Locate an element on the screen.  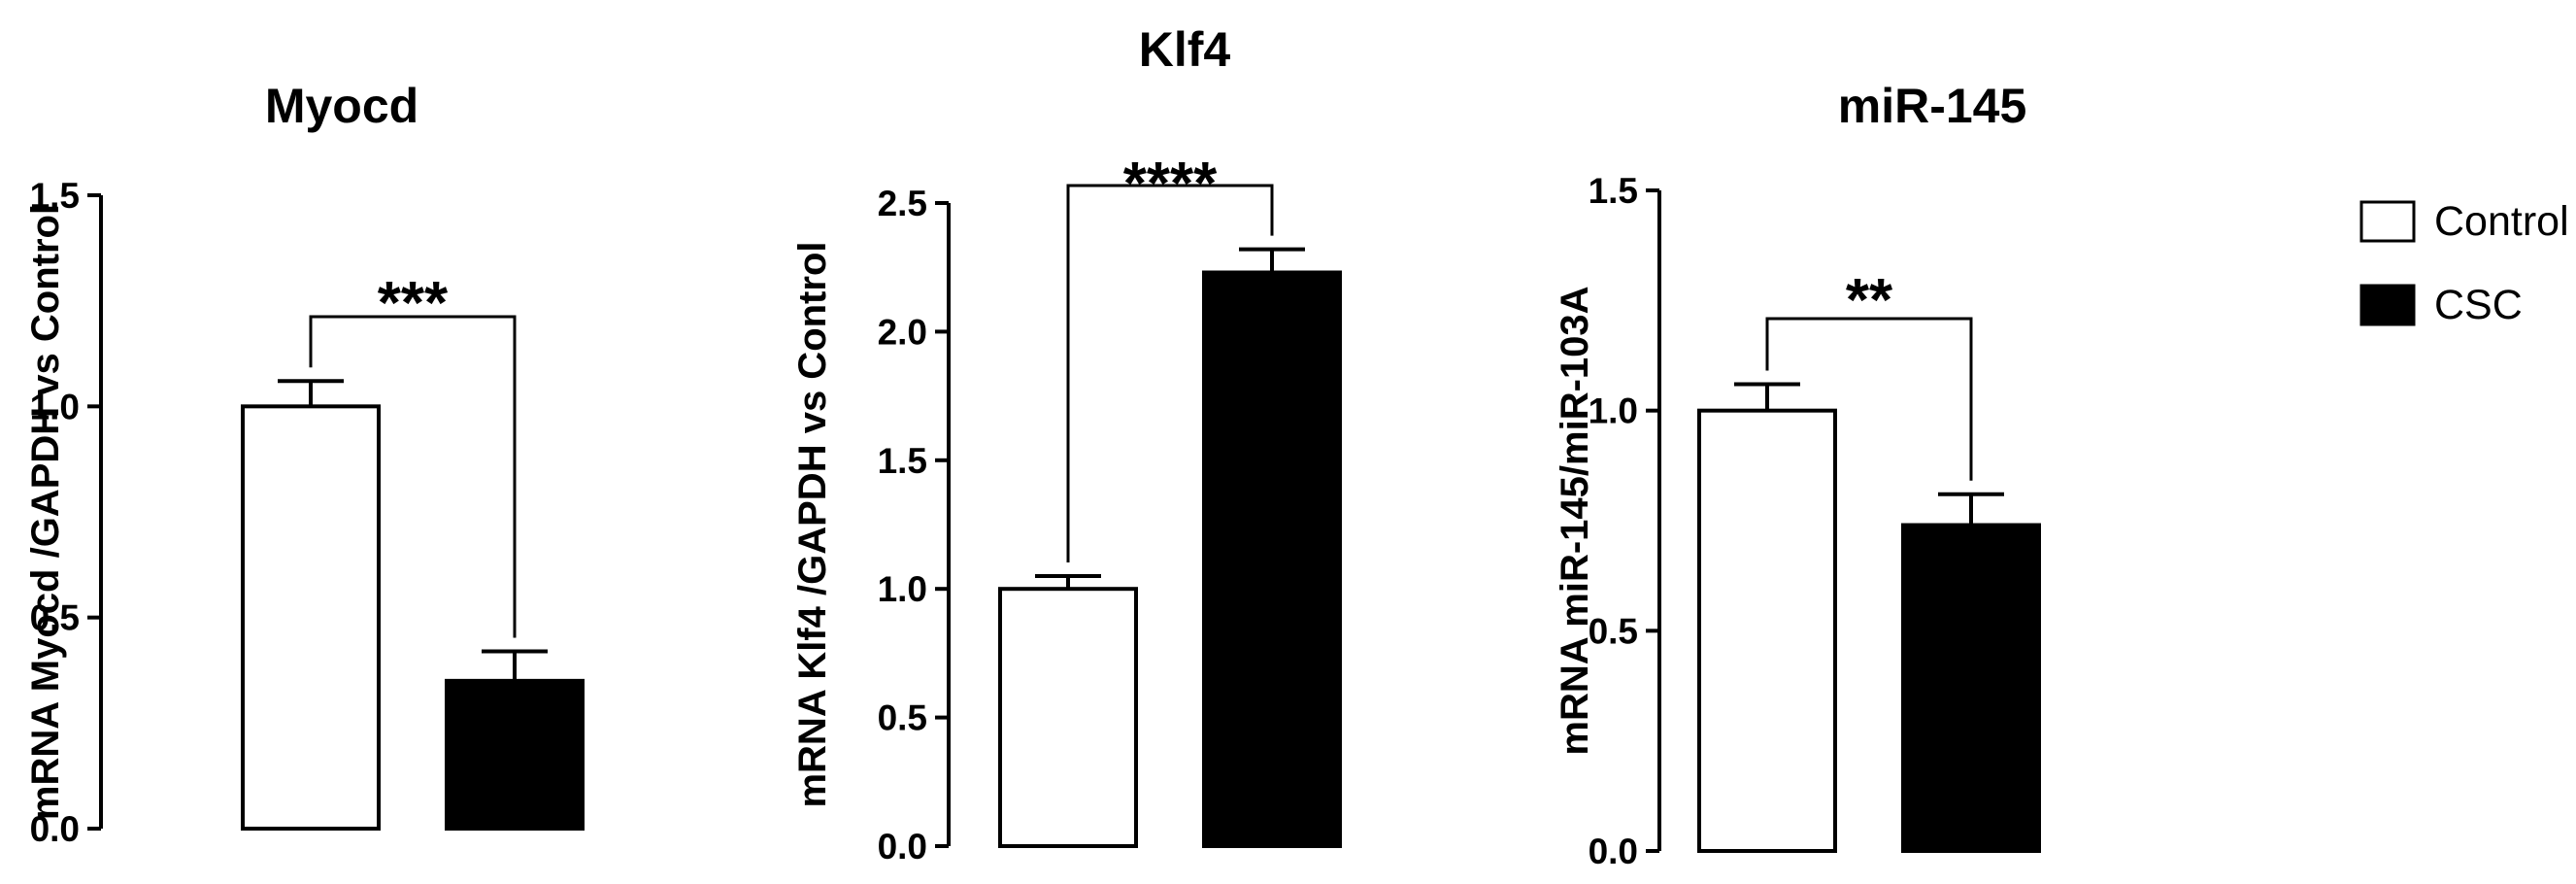
y-tick-label: 2.5 is located at coordinates (903, 203).